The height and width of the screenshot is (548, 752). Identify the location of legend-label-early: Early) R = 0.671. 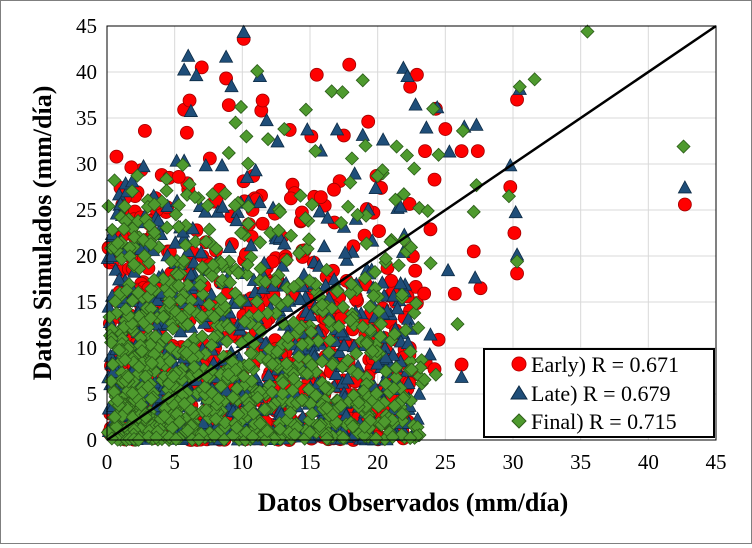
(605, 364).